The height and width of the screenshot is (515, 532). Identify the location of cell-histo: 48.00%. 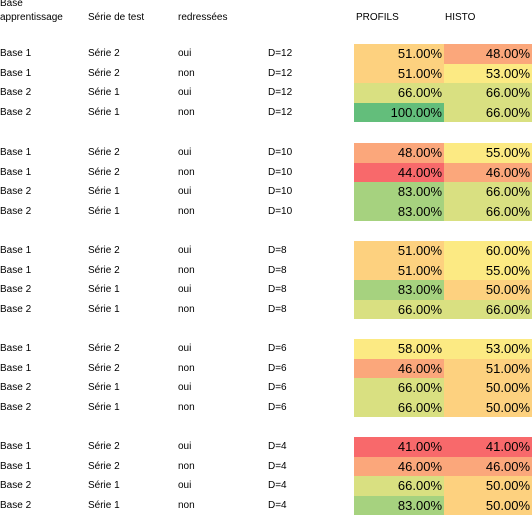
(488, 54).